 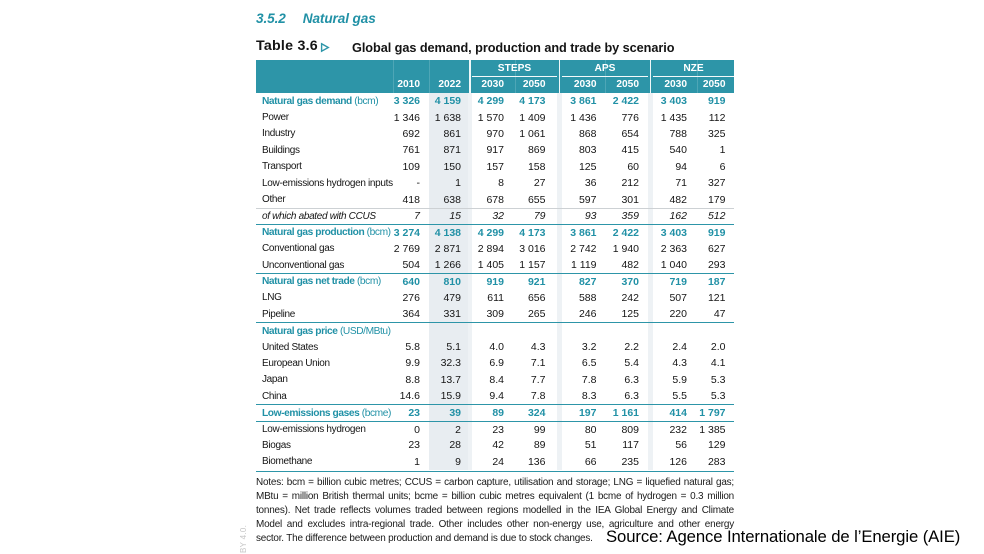 I want to click on triangle-icon, so click(x=325, y=47).